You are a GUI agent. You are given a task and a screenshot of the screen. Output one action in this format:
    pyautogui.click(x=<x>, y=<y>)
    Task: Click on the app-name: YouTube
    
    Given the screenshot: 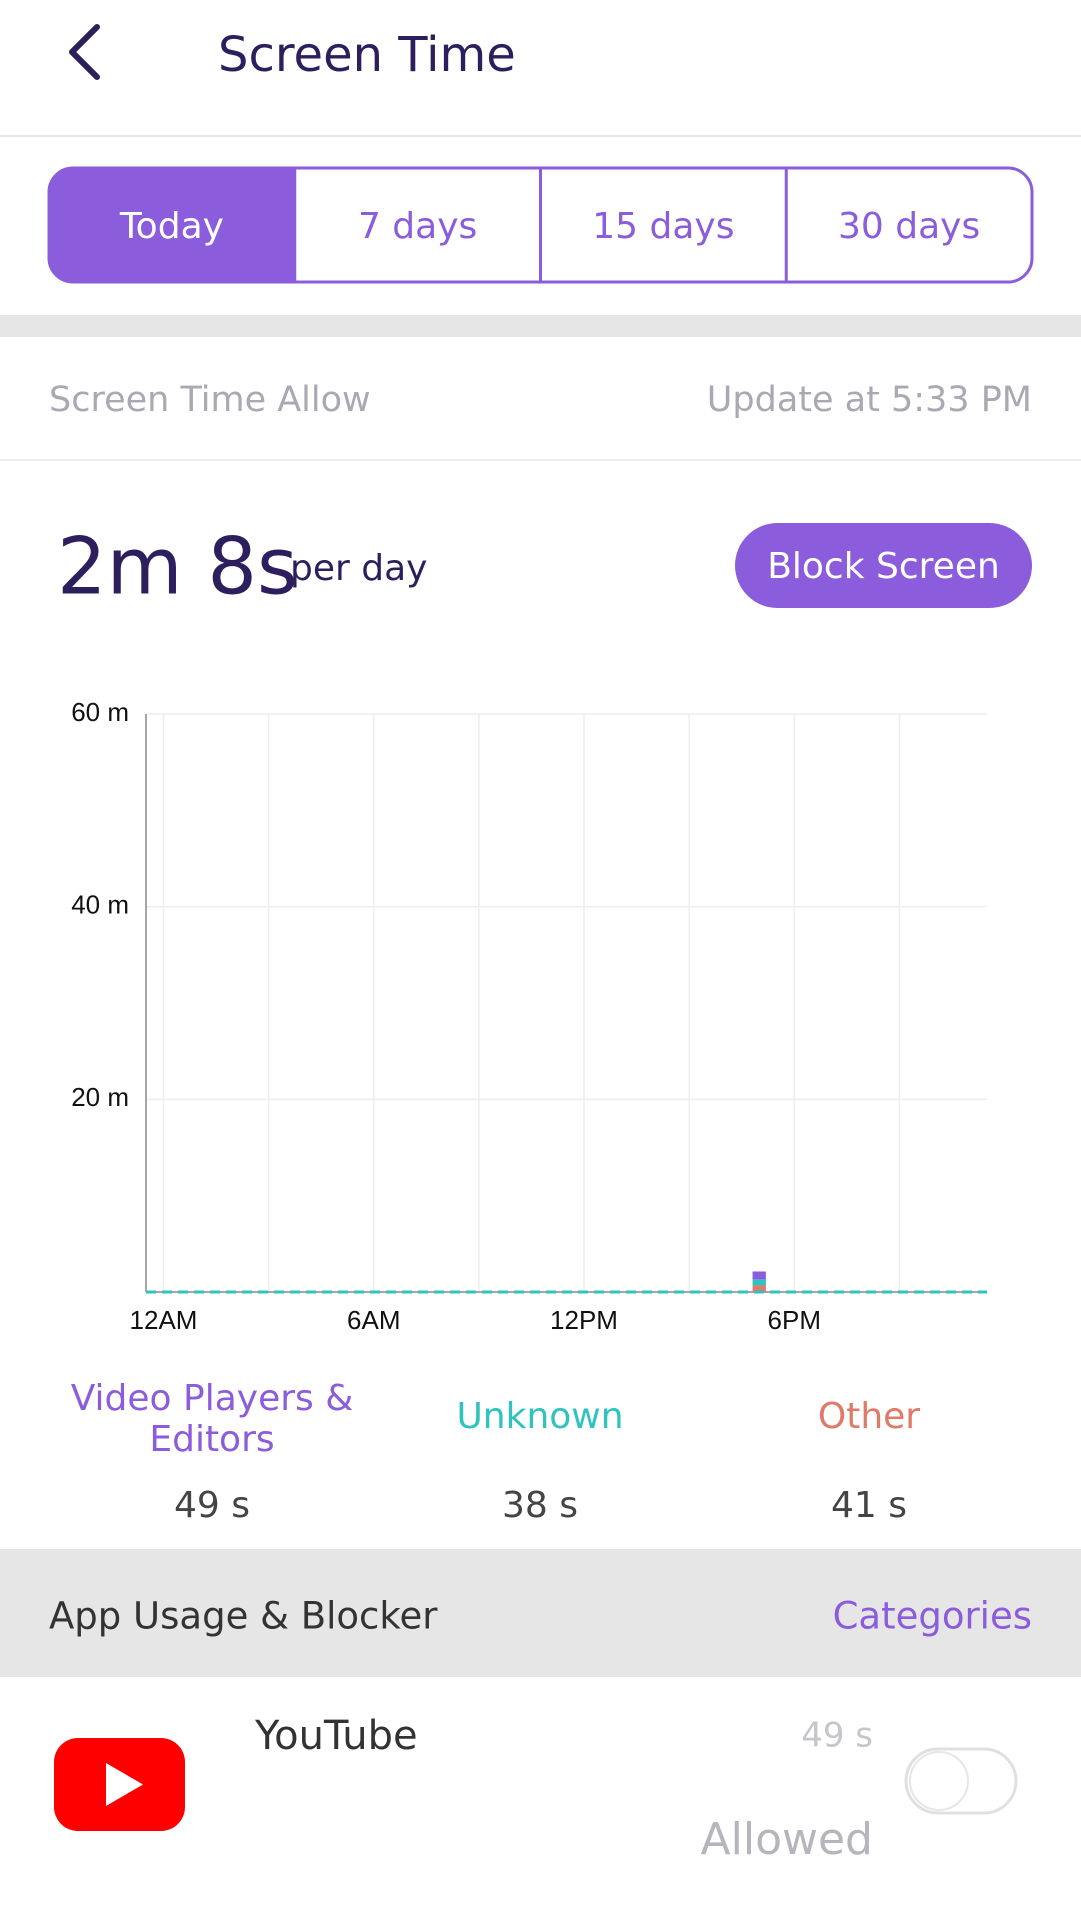 What is the action you would take?
    pyautogui.click(x=336, y=1736)
    